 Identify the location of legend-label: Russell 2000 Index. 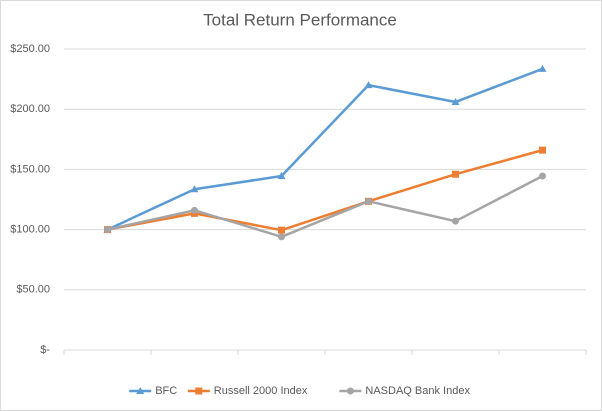
(261, 391).